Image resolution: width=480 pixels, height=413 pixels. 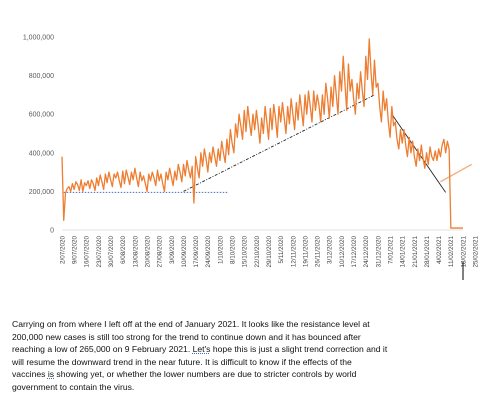 I want to click on x-tick-label: 14/01/2021, so click(x=403, y=252).